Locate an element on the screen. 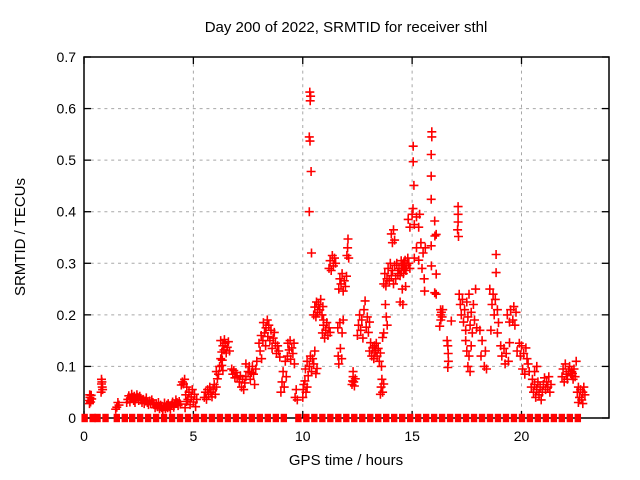 This screenshot has width=640, height=480. y-tick-label: 0 is located at coordinates (72, 418).